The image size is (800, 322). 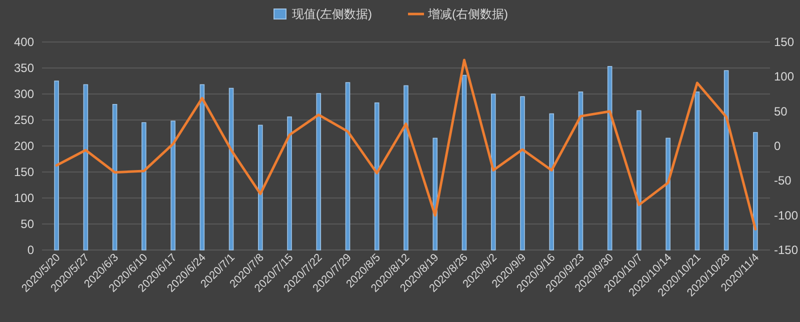 I want to click on y-tick-label: 350, so click(x=24, y=68).